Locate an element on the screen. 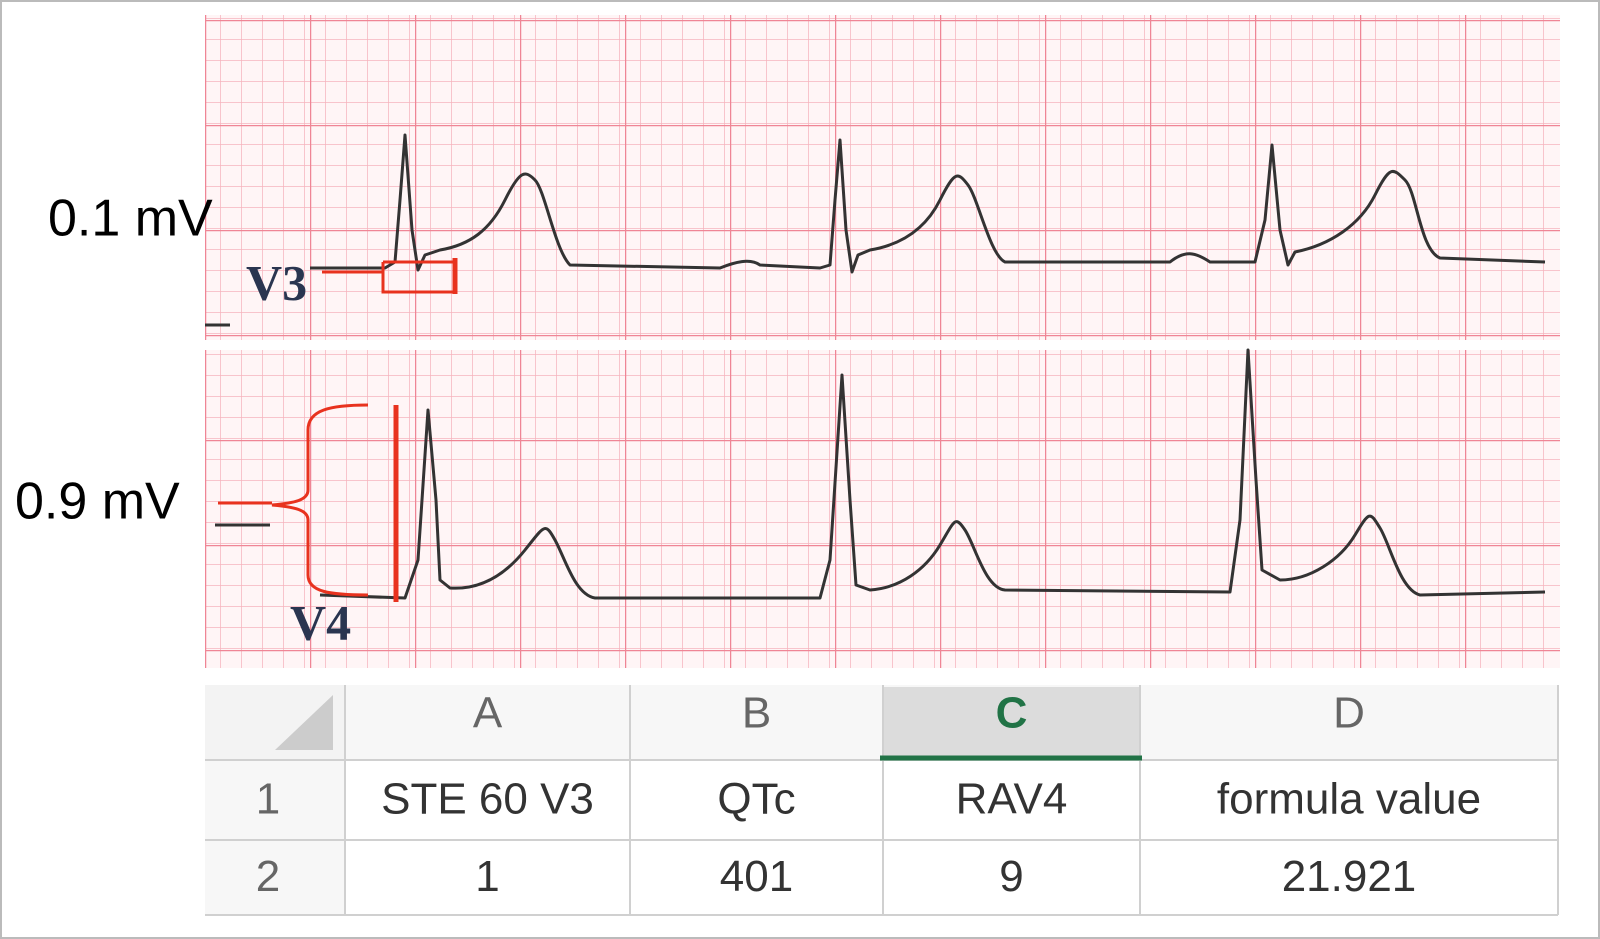  cell-value: 9 is located at coordinates (1011, 876).